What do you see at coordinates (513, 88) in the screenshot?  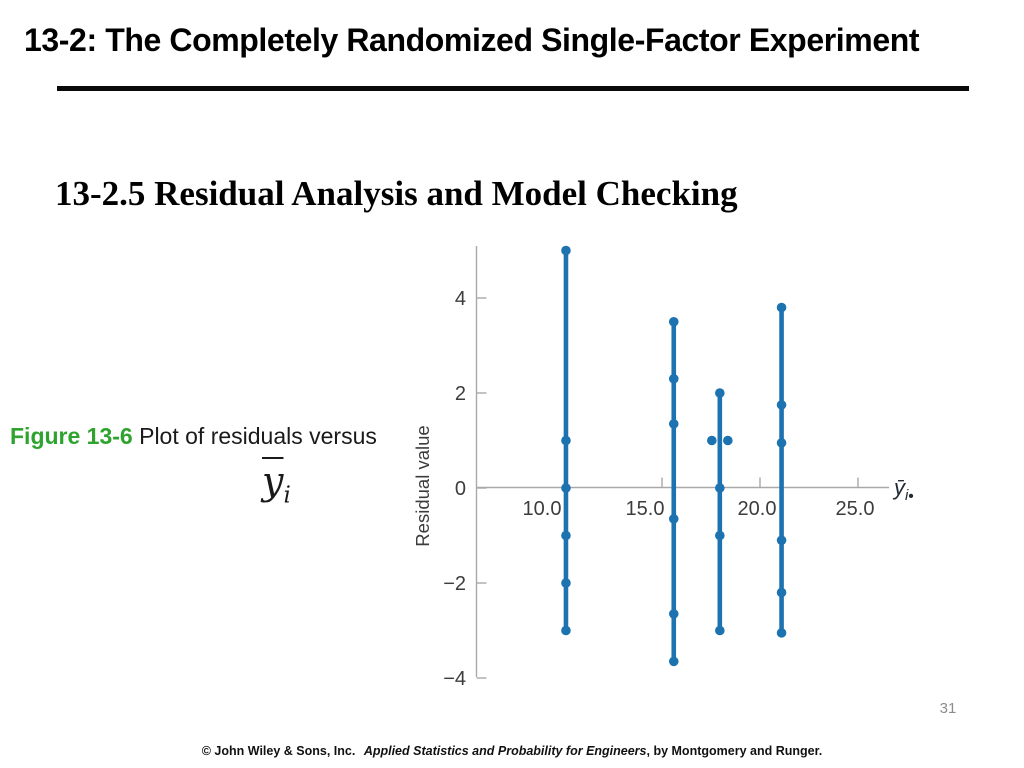 I see `title-underline` at bounding box center [513, 88].